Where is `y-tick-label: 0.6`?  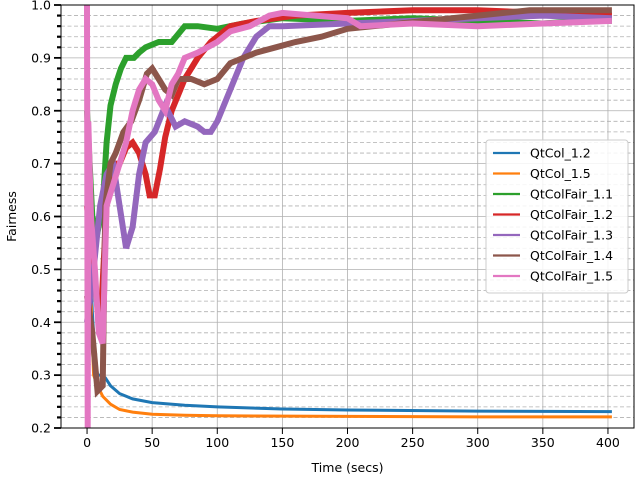
y-tick-label: 0.6 is located at coordinates (41, 216).